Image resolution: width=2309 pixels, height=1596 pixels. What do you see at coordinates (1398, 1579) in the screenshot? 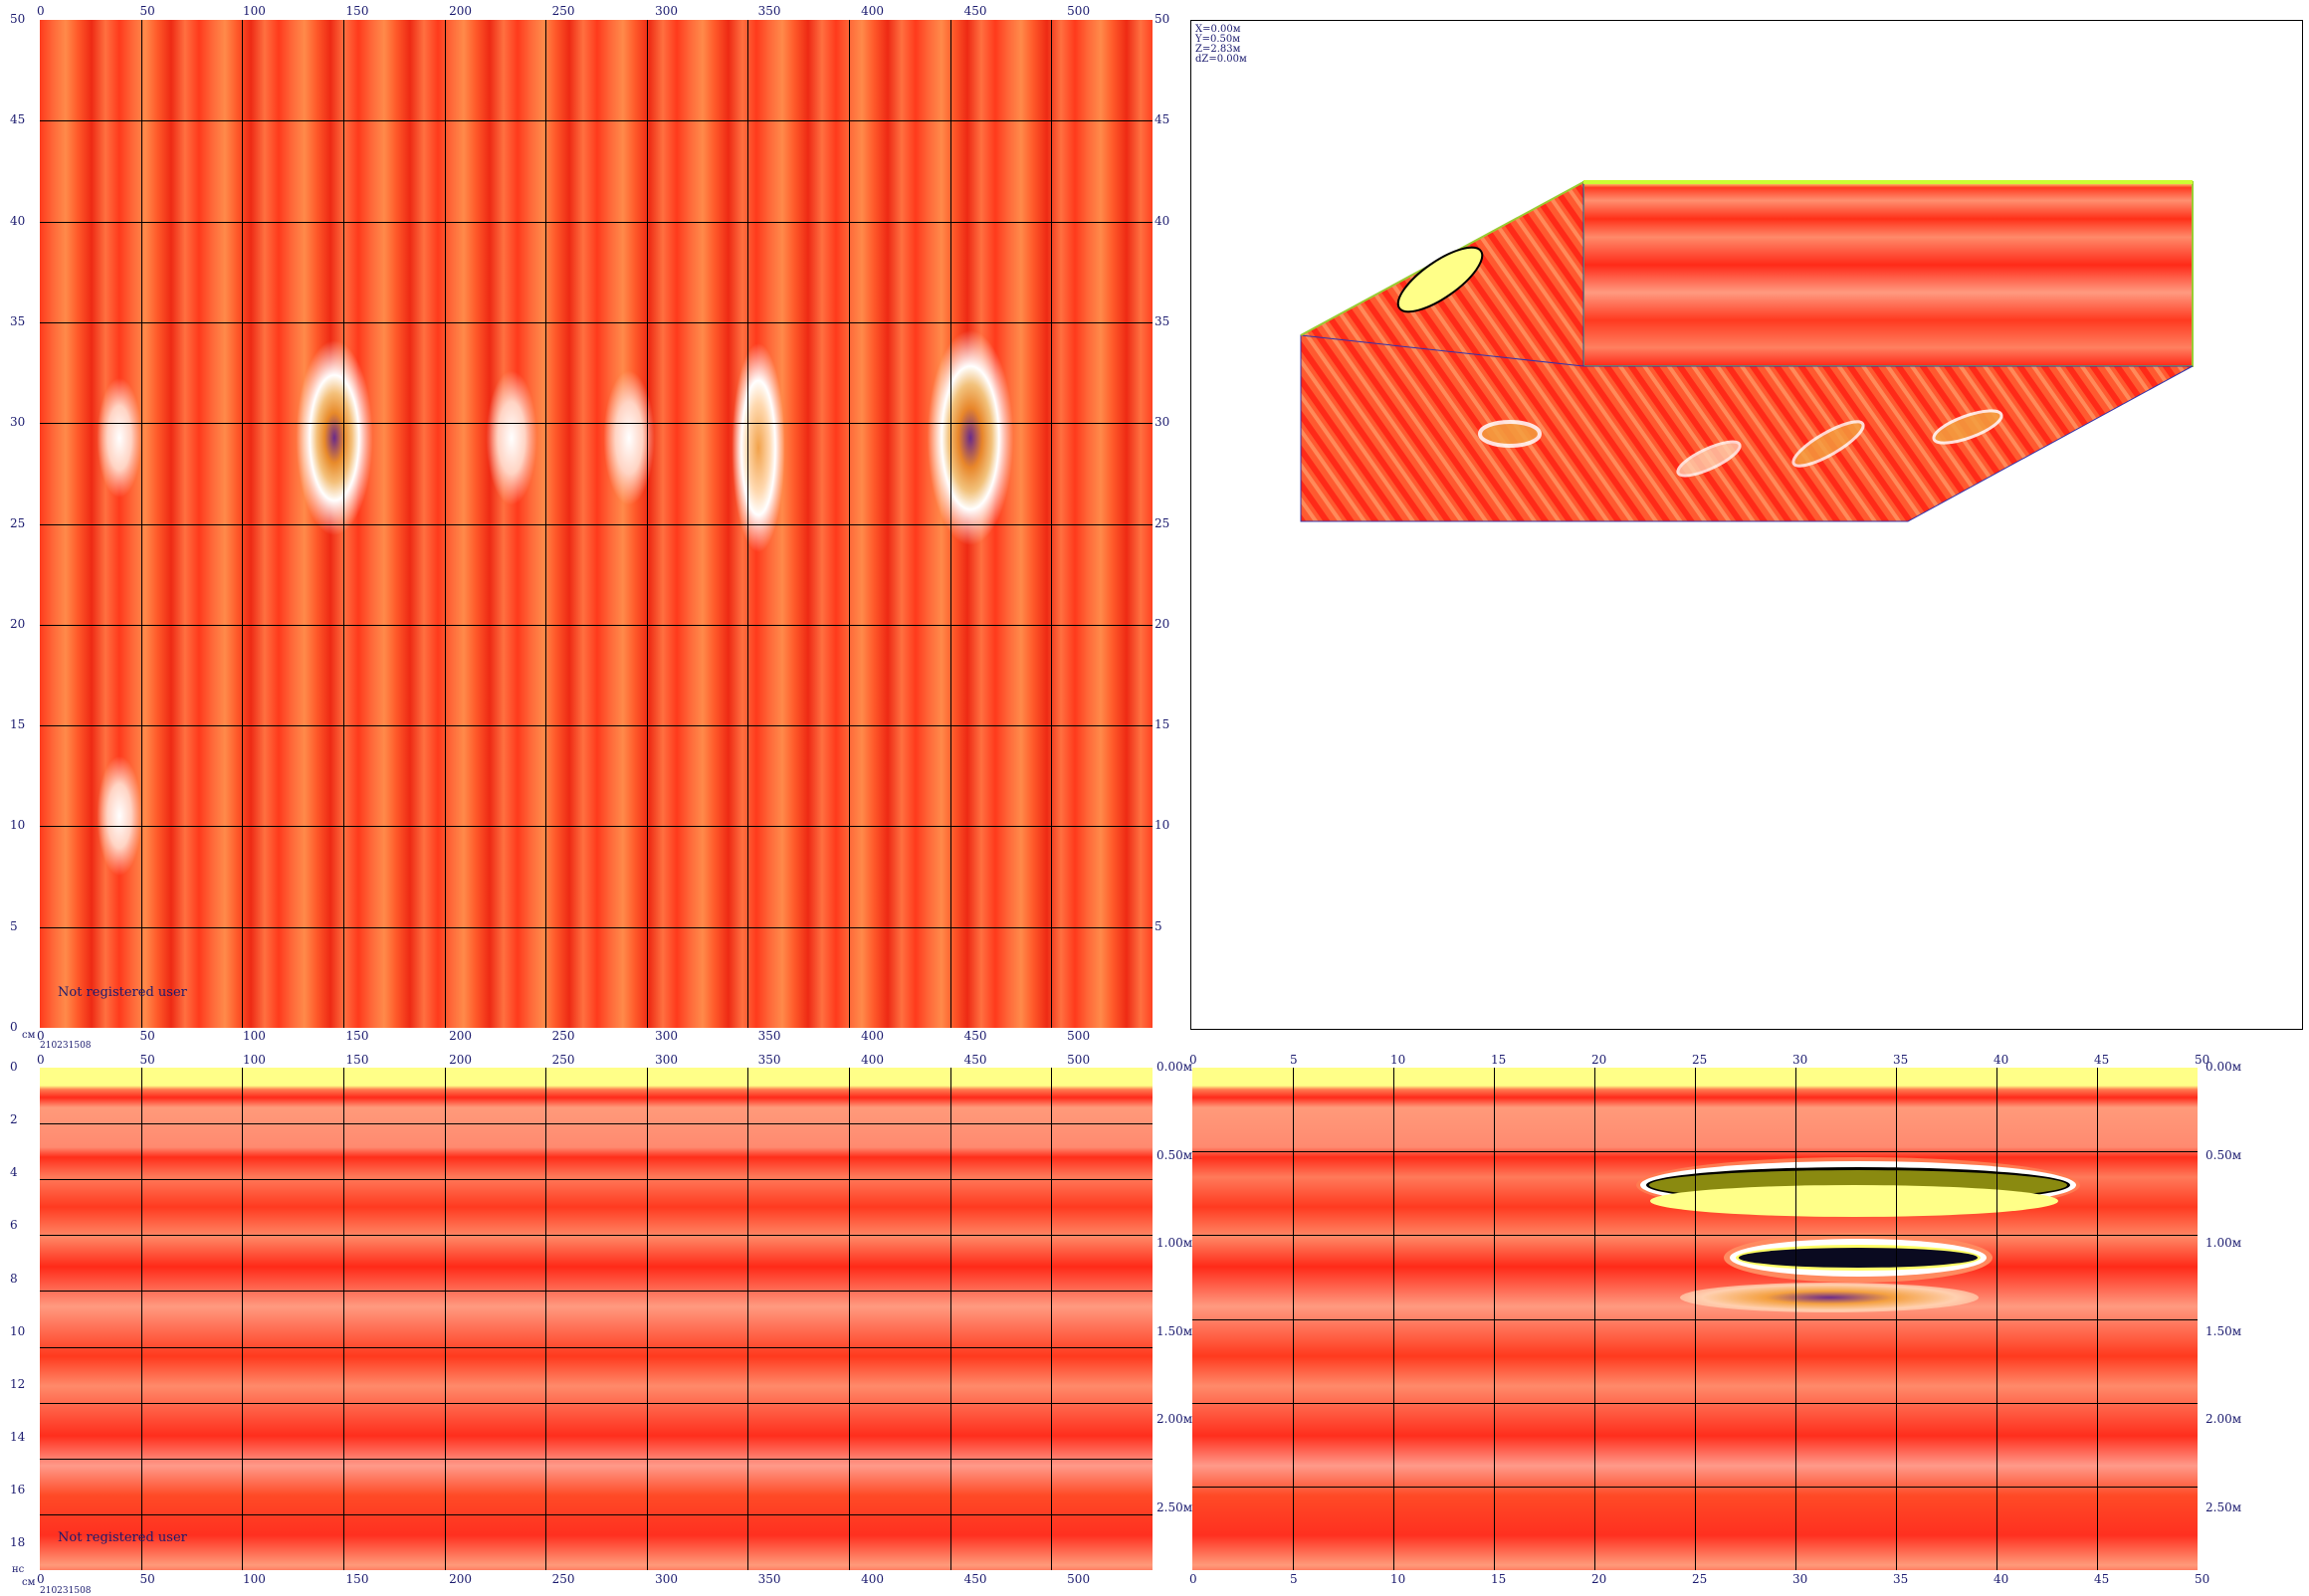
I see `axis-tick-label: 10` at bounding box center [1398, 1579].